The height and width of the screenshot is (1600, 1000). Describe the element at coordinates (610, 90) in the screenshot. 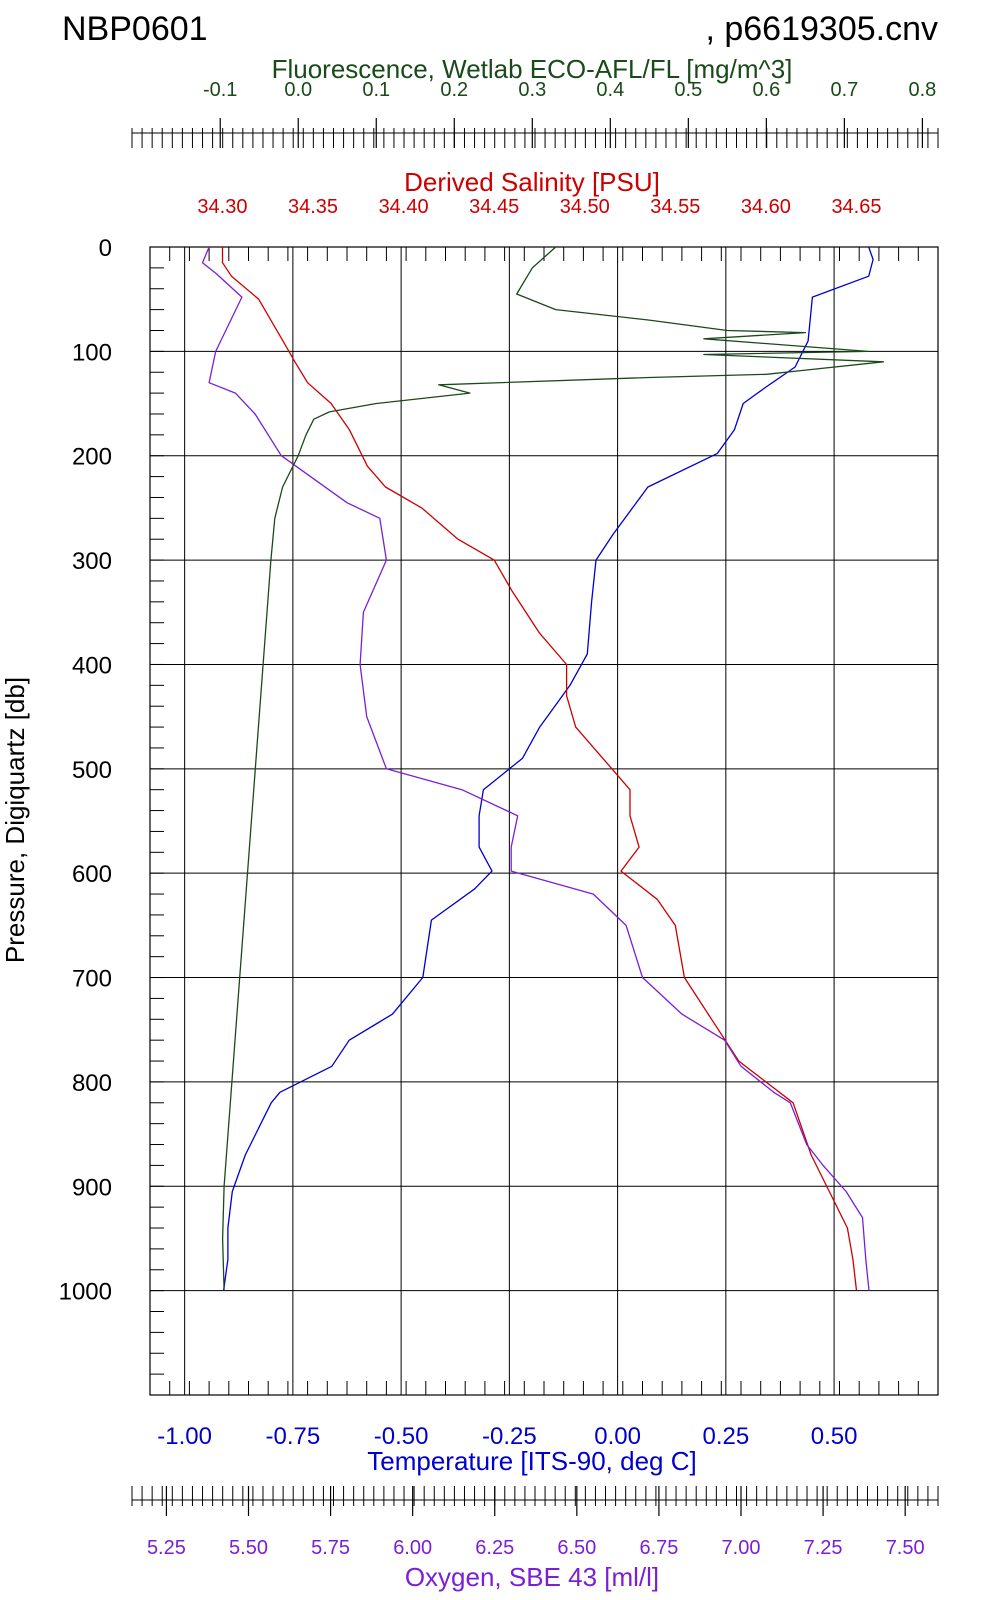

I see `fluorescence-tick-label-5: 0.4` at that location.